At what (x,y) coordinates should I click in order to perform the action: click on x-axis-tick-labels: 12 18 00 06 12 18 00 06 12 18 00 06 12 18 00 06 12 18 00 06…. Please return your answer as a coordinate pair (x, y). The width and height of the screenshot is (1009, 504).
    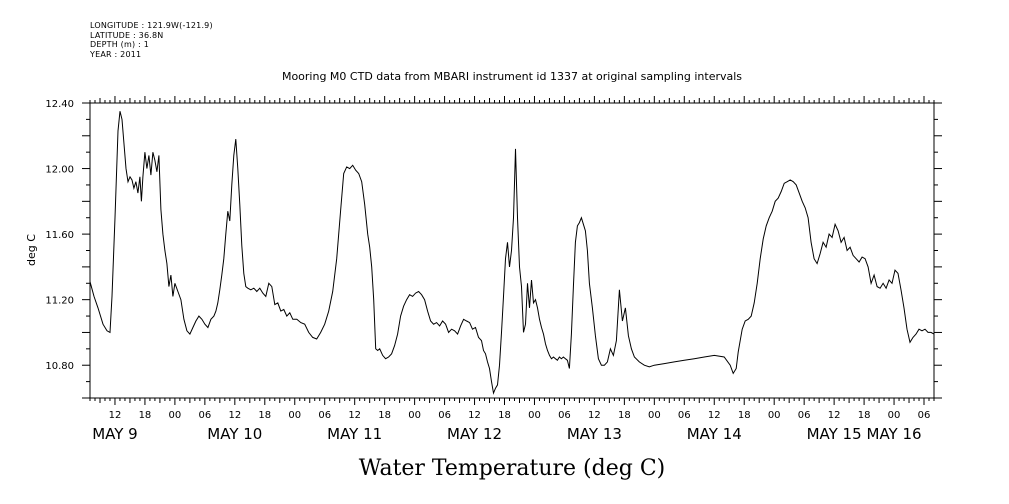
    Looking at the image, I should click on (511, 426).